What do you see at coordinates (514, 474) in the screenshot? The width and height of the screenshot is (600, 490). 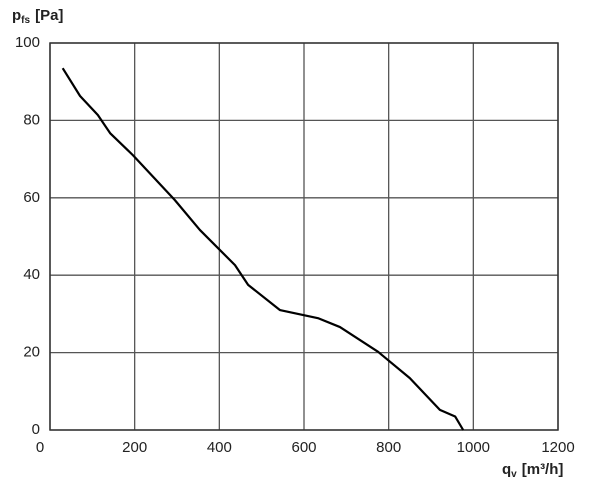 I see `x-label-sub: v` at bounding box center [514, 474].